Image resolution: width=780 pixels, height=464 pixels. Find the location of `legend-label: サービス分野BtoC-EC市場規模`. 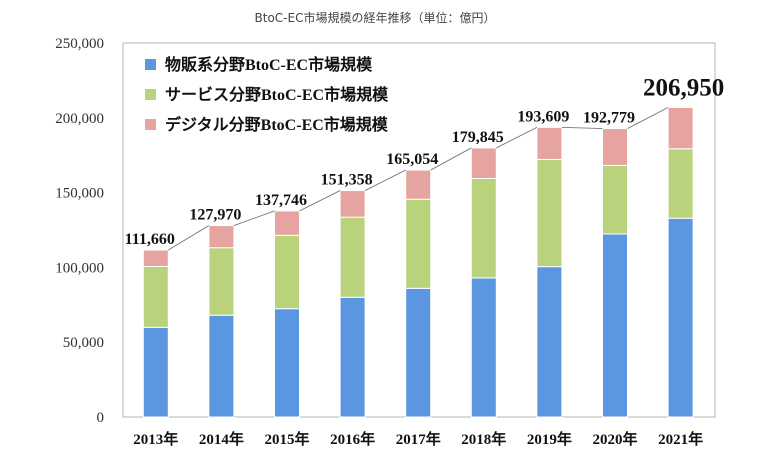

legend-label: サービス分野BtoC-EC市場規模 is located at coordinates (277, 94).